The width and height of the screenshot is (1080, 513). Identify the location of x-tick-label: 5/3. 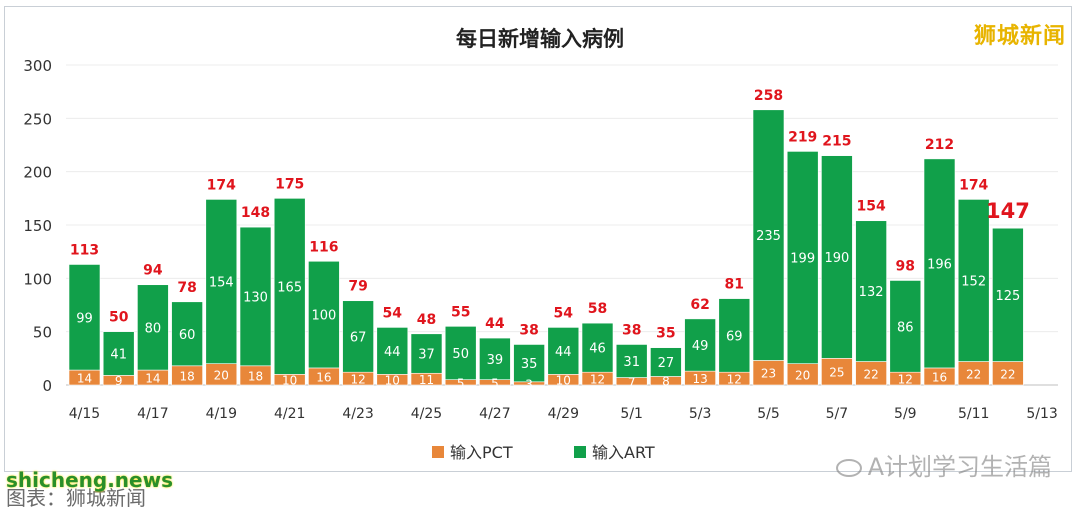
(700, 414).